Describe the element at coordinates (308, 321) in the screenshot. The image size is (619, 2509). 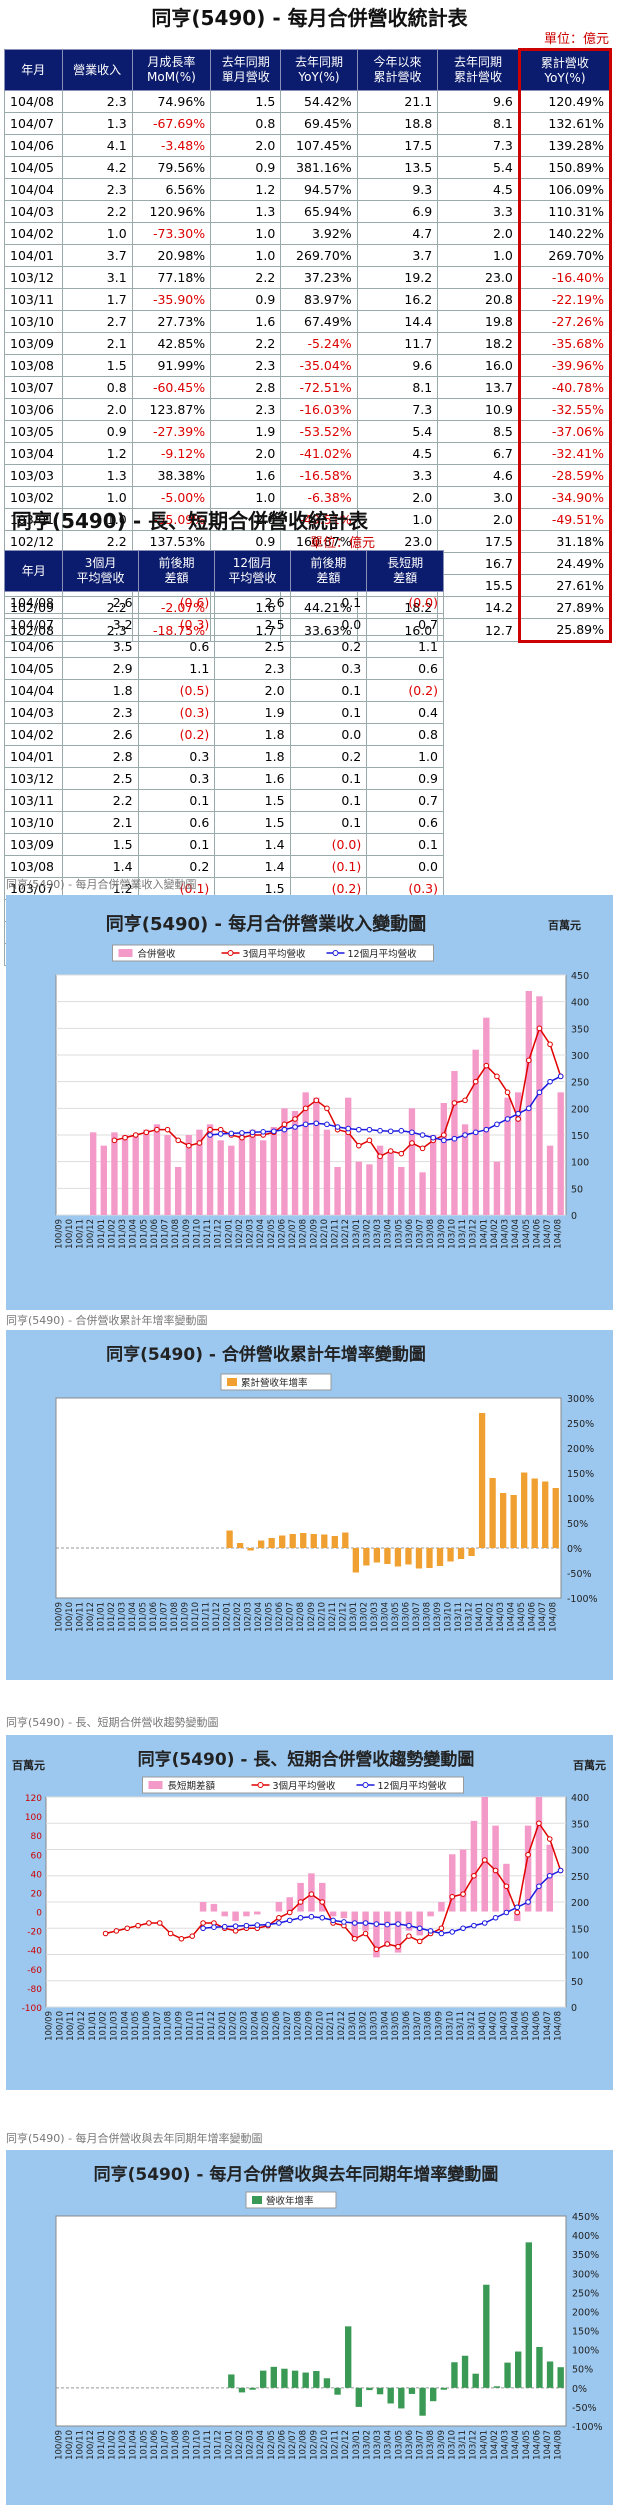
I see `table-row: 103/10 2.7 27.73% 1.6 67.49% 14.4 19.8 -27.26%` at that location.